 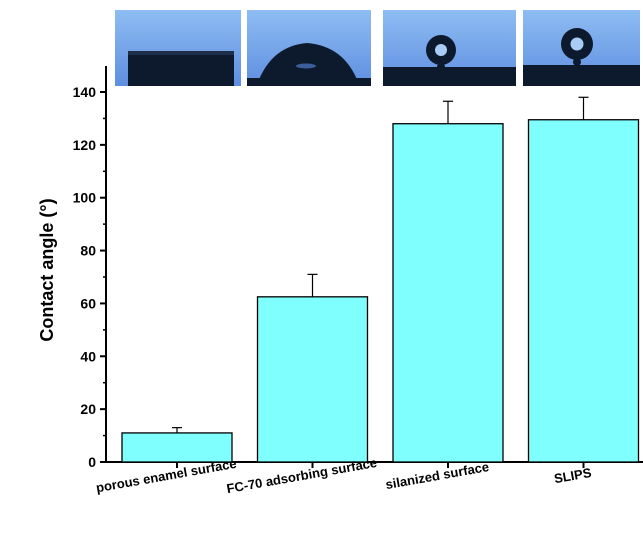 I want to click on y-tick-label: 20, so click(x=88, y=409).